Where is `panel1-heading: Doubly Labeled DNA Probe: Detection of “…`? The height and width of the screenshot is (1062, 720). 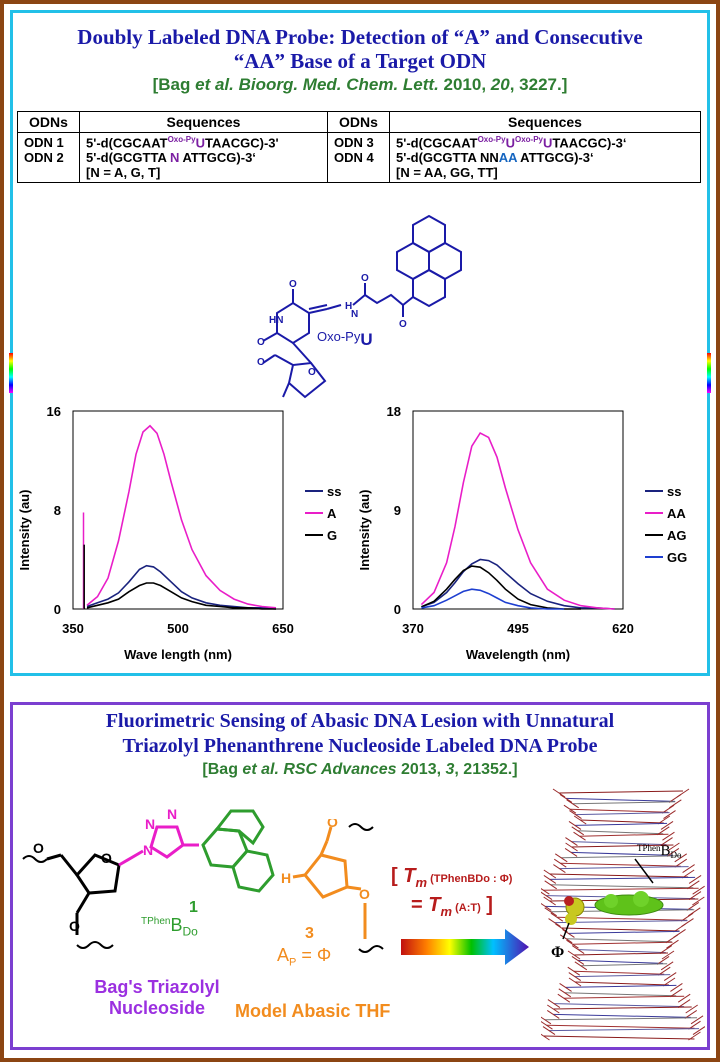
panel1-heading: Doubly Labeled DNA Probe: Detection of “… is located at coordinates (360, 60).